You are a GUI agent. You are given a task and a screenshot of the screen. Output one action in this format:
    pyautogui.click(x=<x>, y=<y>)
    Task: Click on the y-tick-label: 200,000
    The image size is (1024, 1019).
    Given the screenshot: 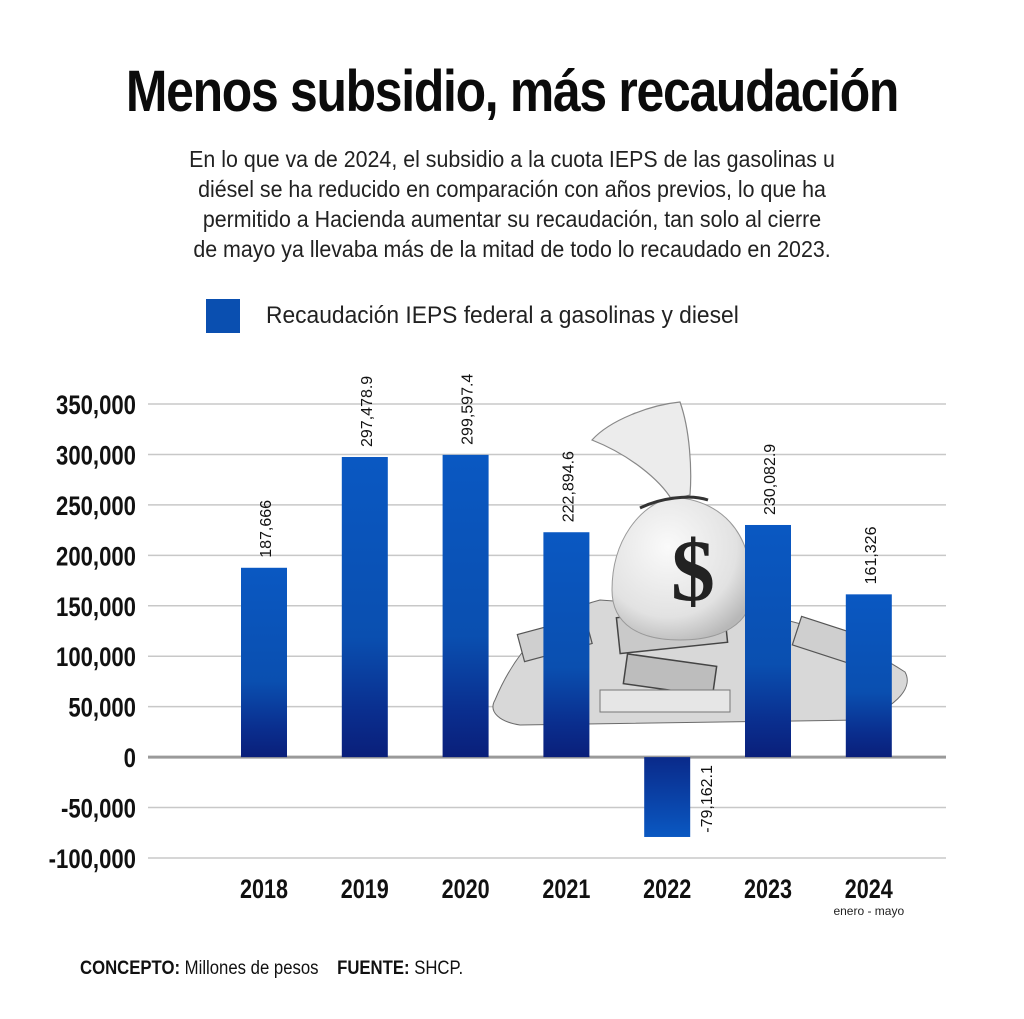 What is the action you would take?
    pyautogui.click(x=96, y=557)
    